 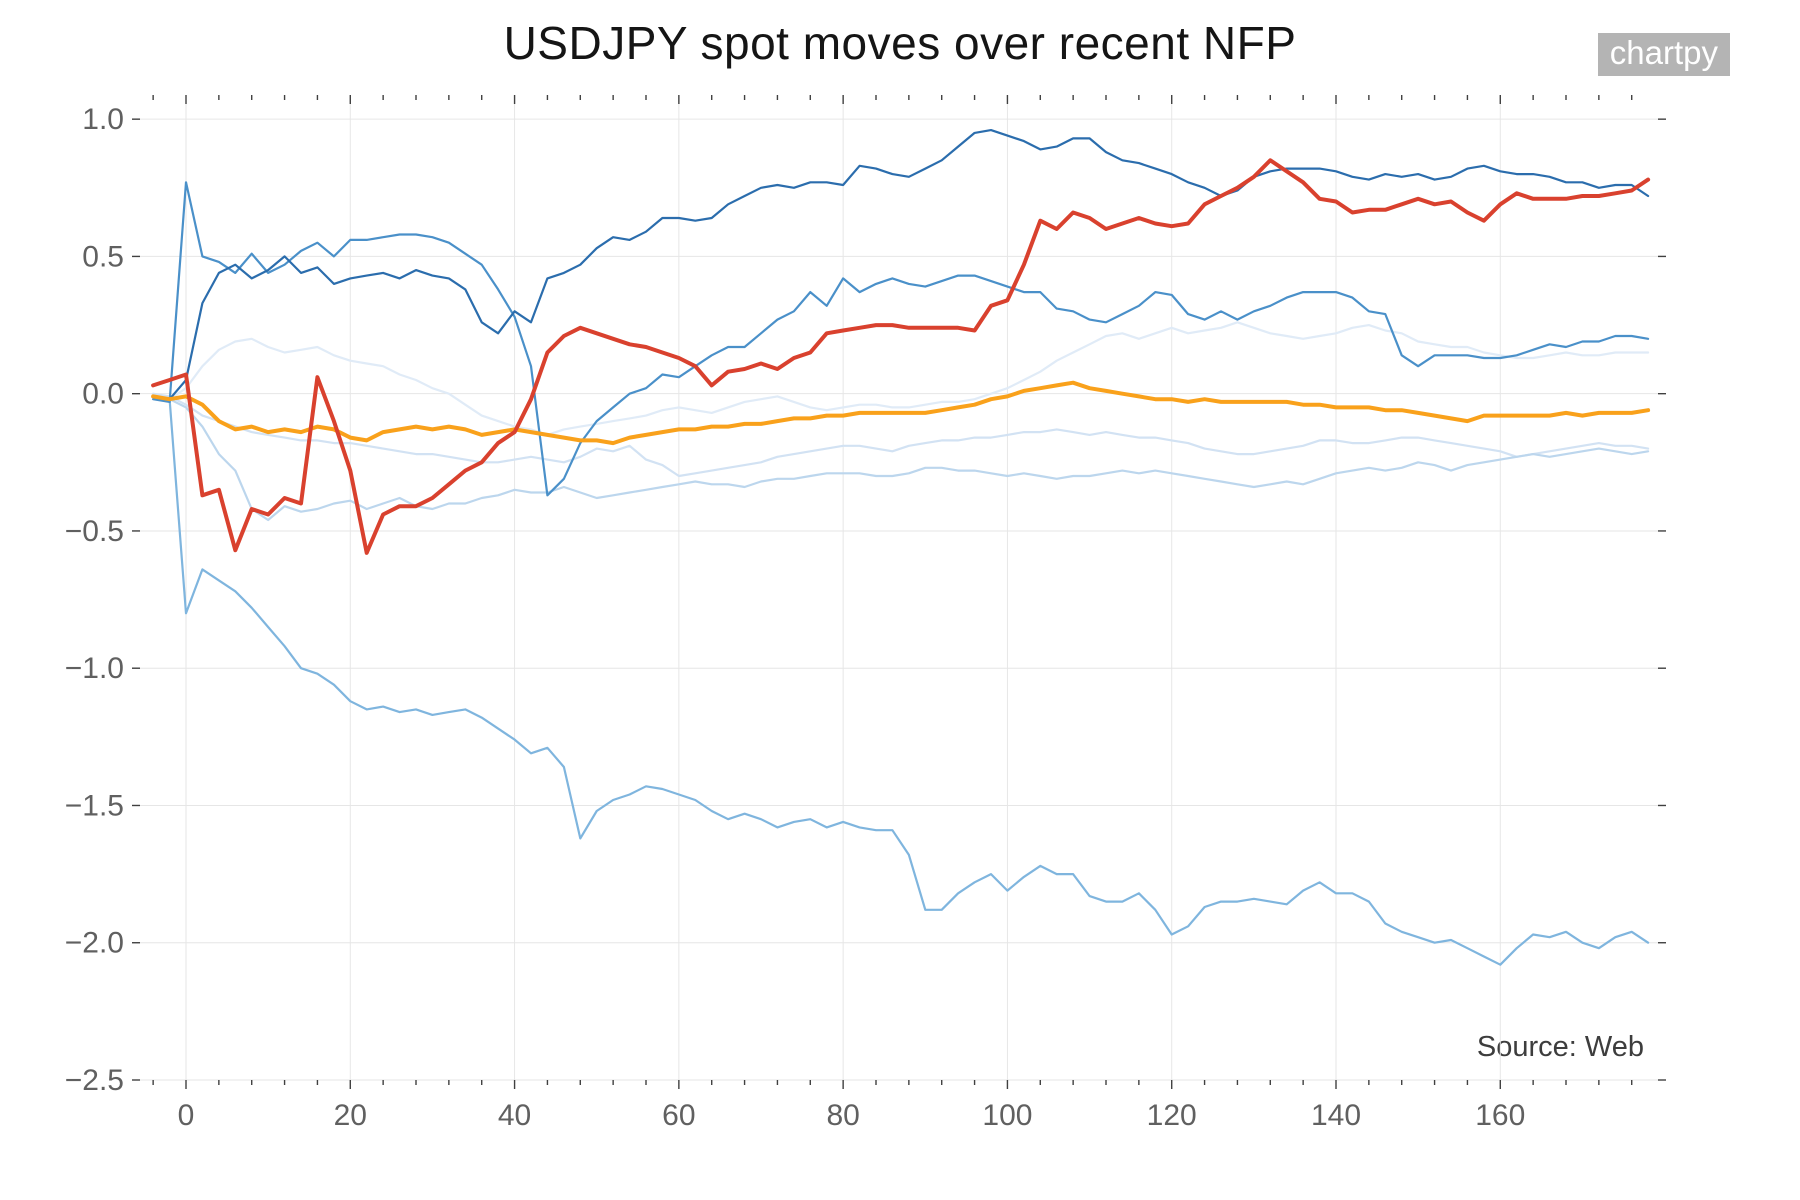 I want to click on x-tick-label: 60, so click(x=678, y=1115).